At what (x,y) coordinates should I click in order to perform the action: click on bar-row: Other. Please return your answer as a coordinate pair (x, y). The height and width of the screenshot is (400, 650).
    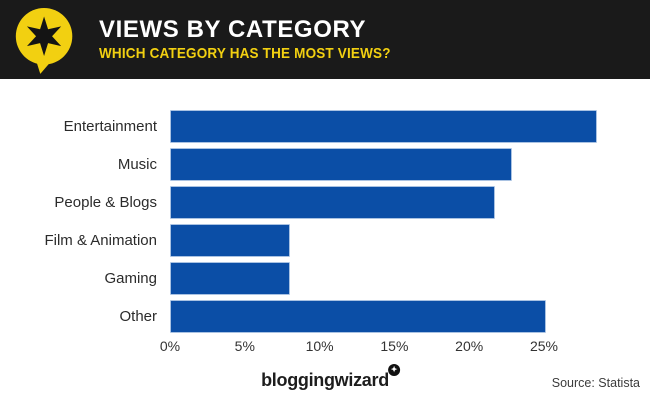
    Looking at the image, I should click on (298, 316).